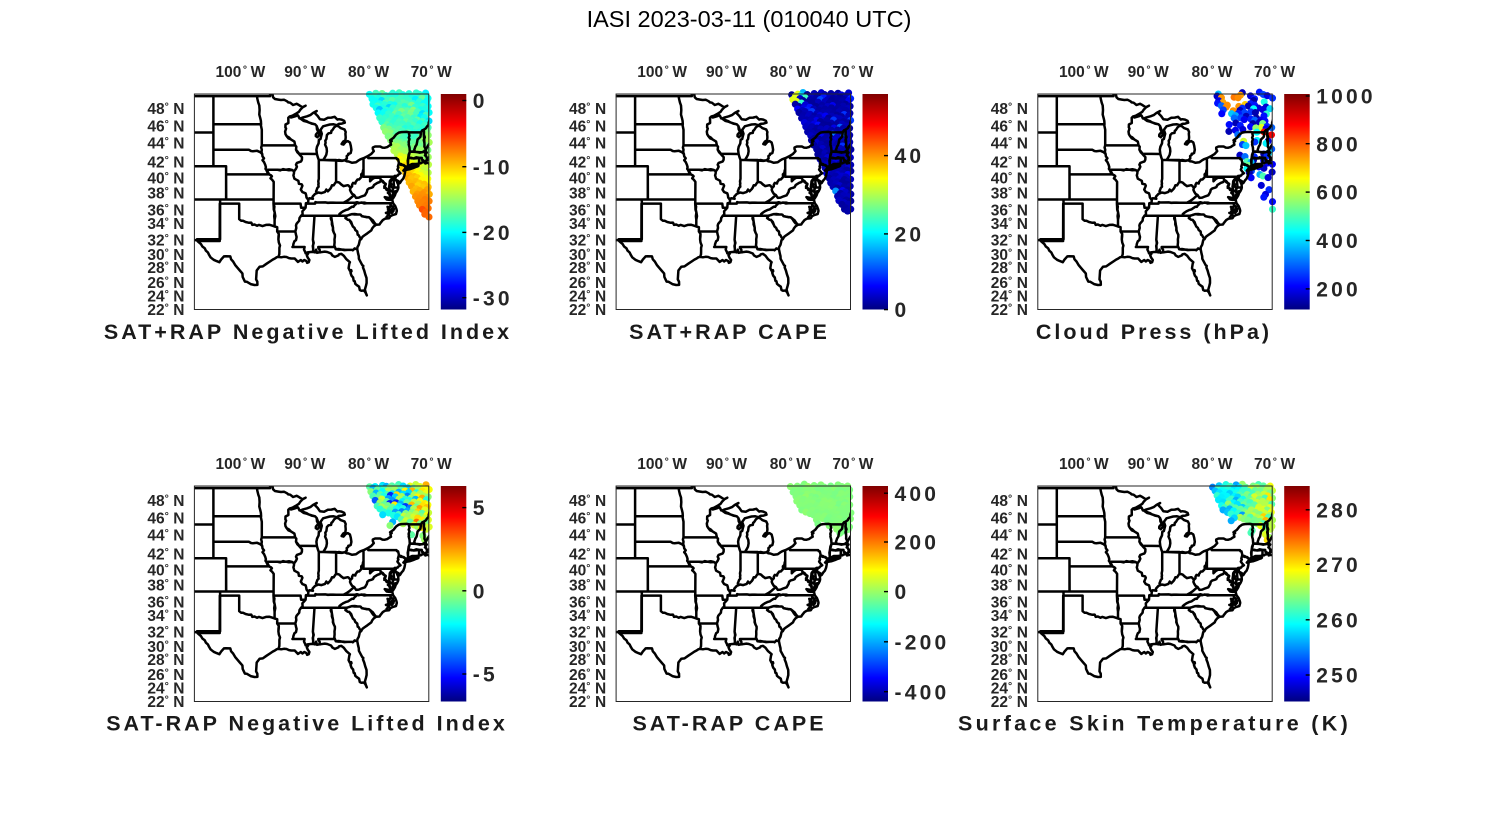 The width and height of the screenshot is (1500, 825). What do you see at coordinates (922, 692) in the screenshot?
I see `svg-text: -400` at bounding box center [922, 692].